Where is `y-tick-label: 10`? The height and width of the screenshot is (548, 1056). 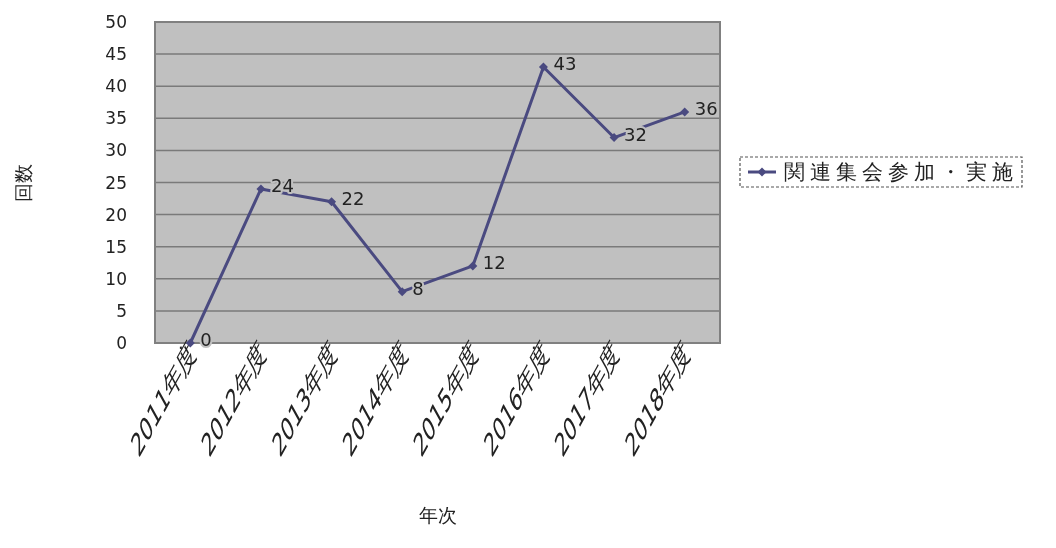
y-tick-label: 10 is located at coordinates (116, 278).